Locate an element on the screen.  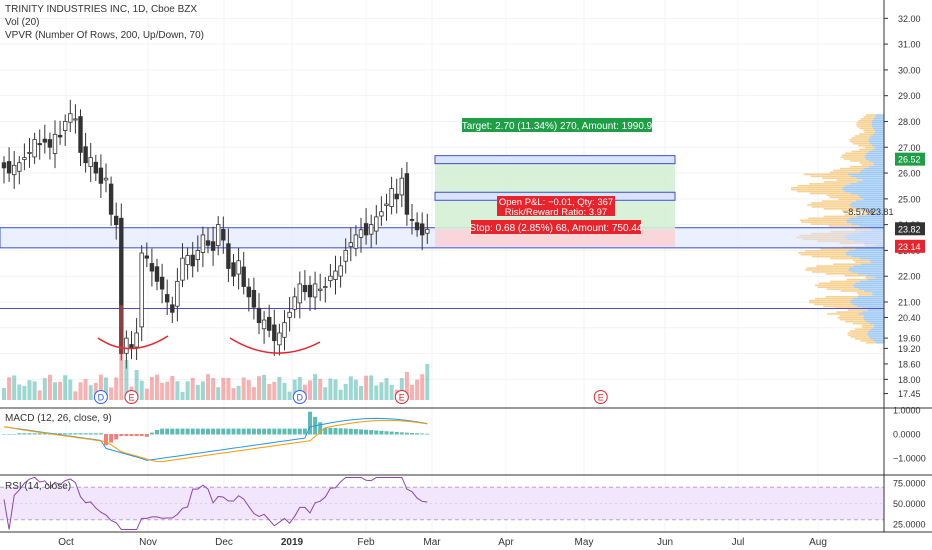
event-letter: D is located at coordinates (101, 398).